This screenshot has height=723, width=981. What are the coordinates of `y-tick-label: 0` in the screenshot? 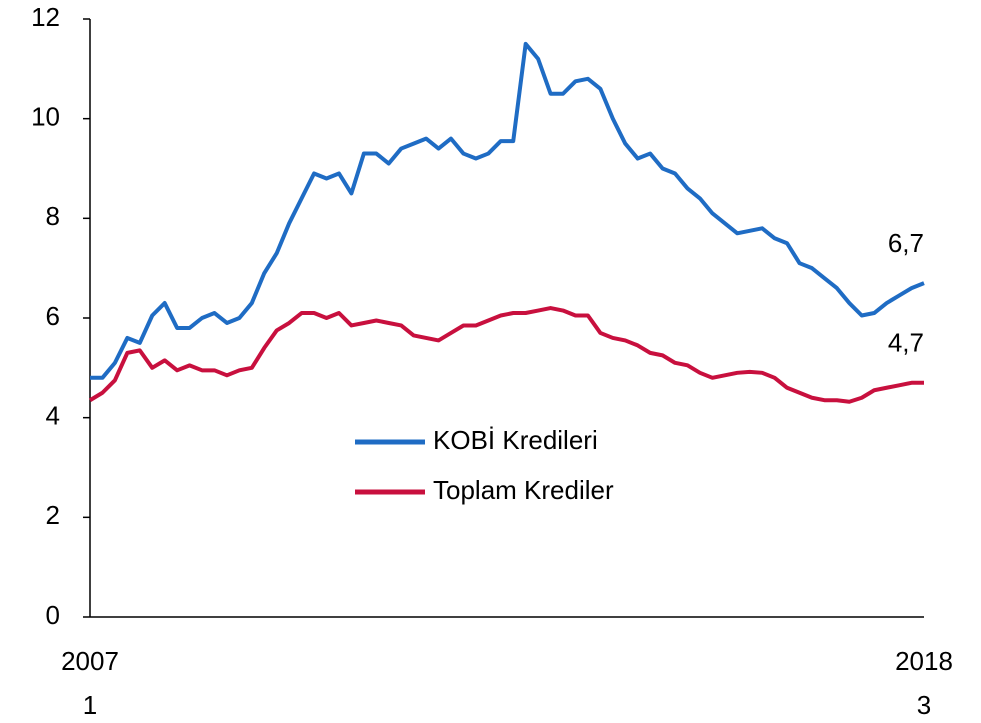 It's located at (53, 615).